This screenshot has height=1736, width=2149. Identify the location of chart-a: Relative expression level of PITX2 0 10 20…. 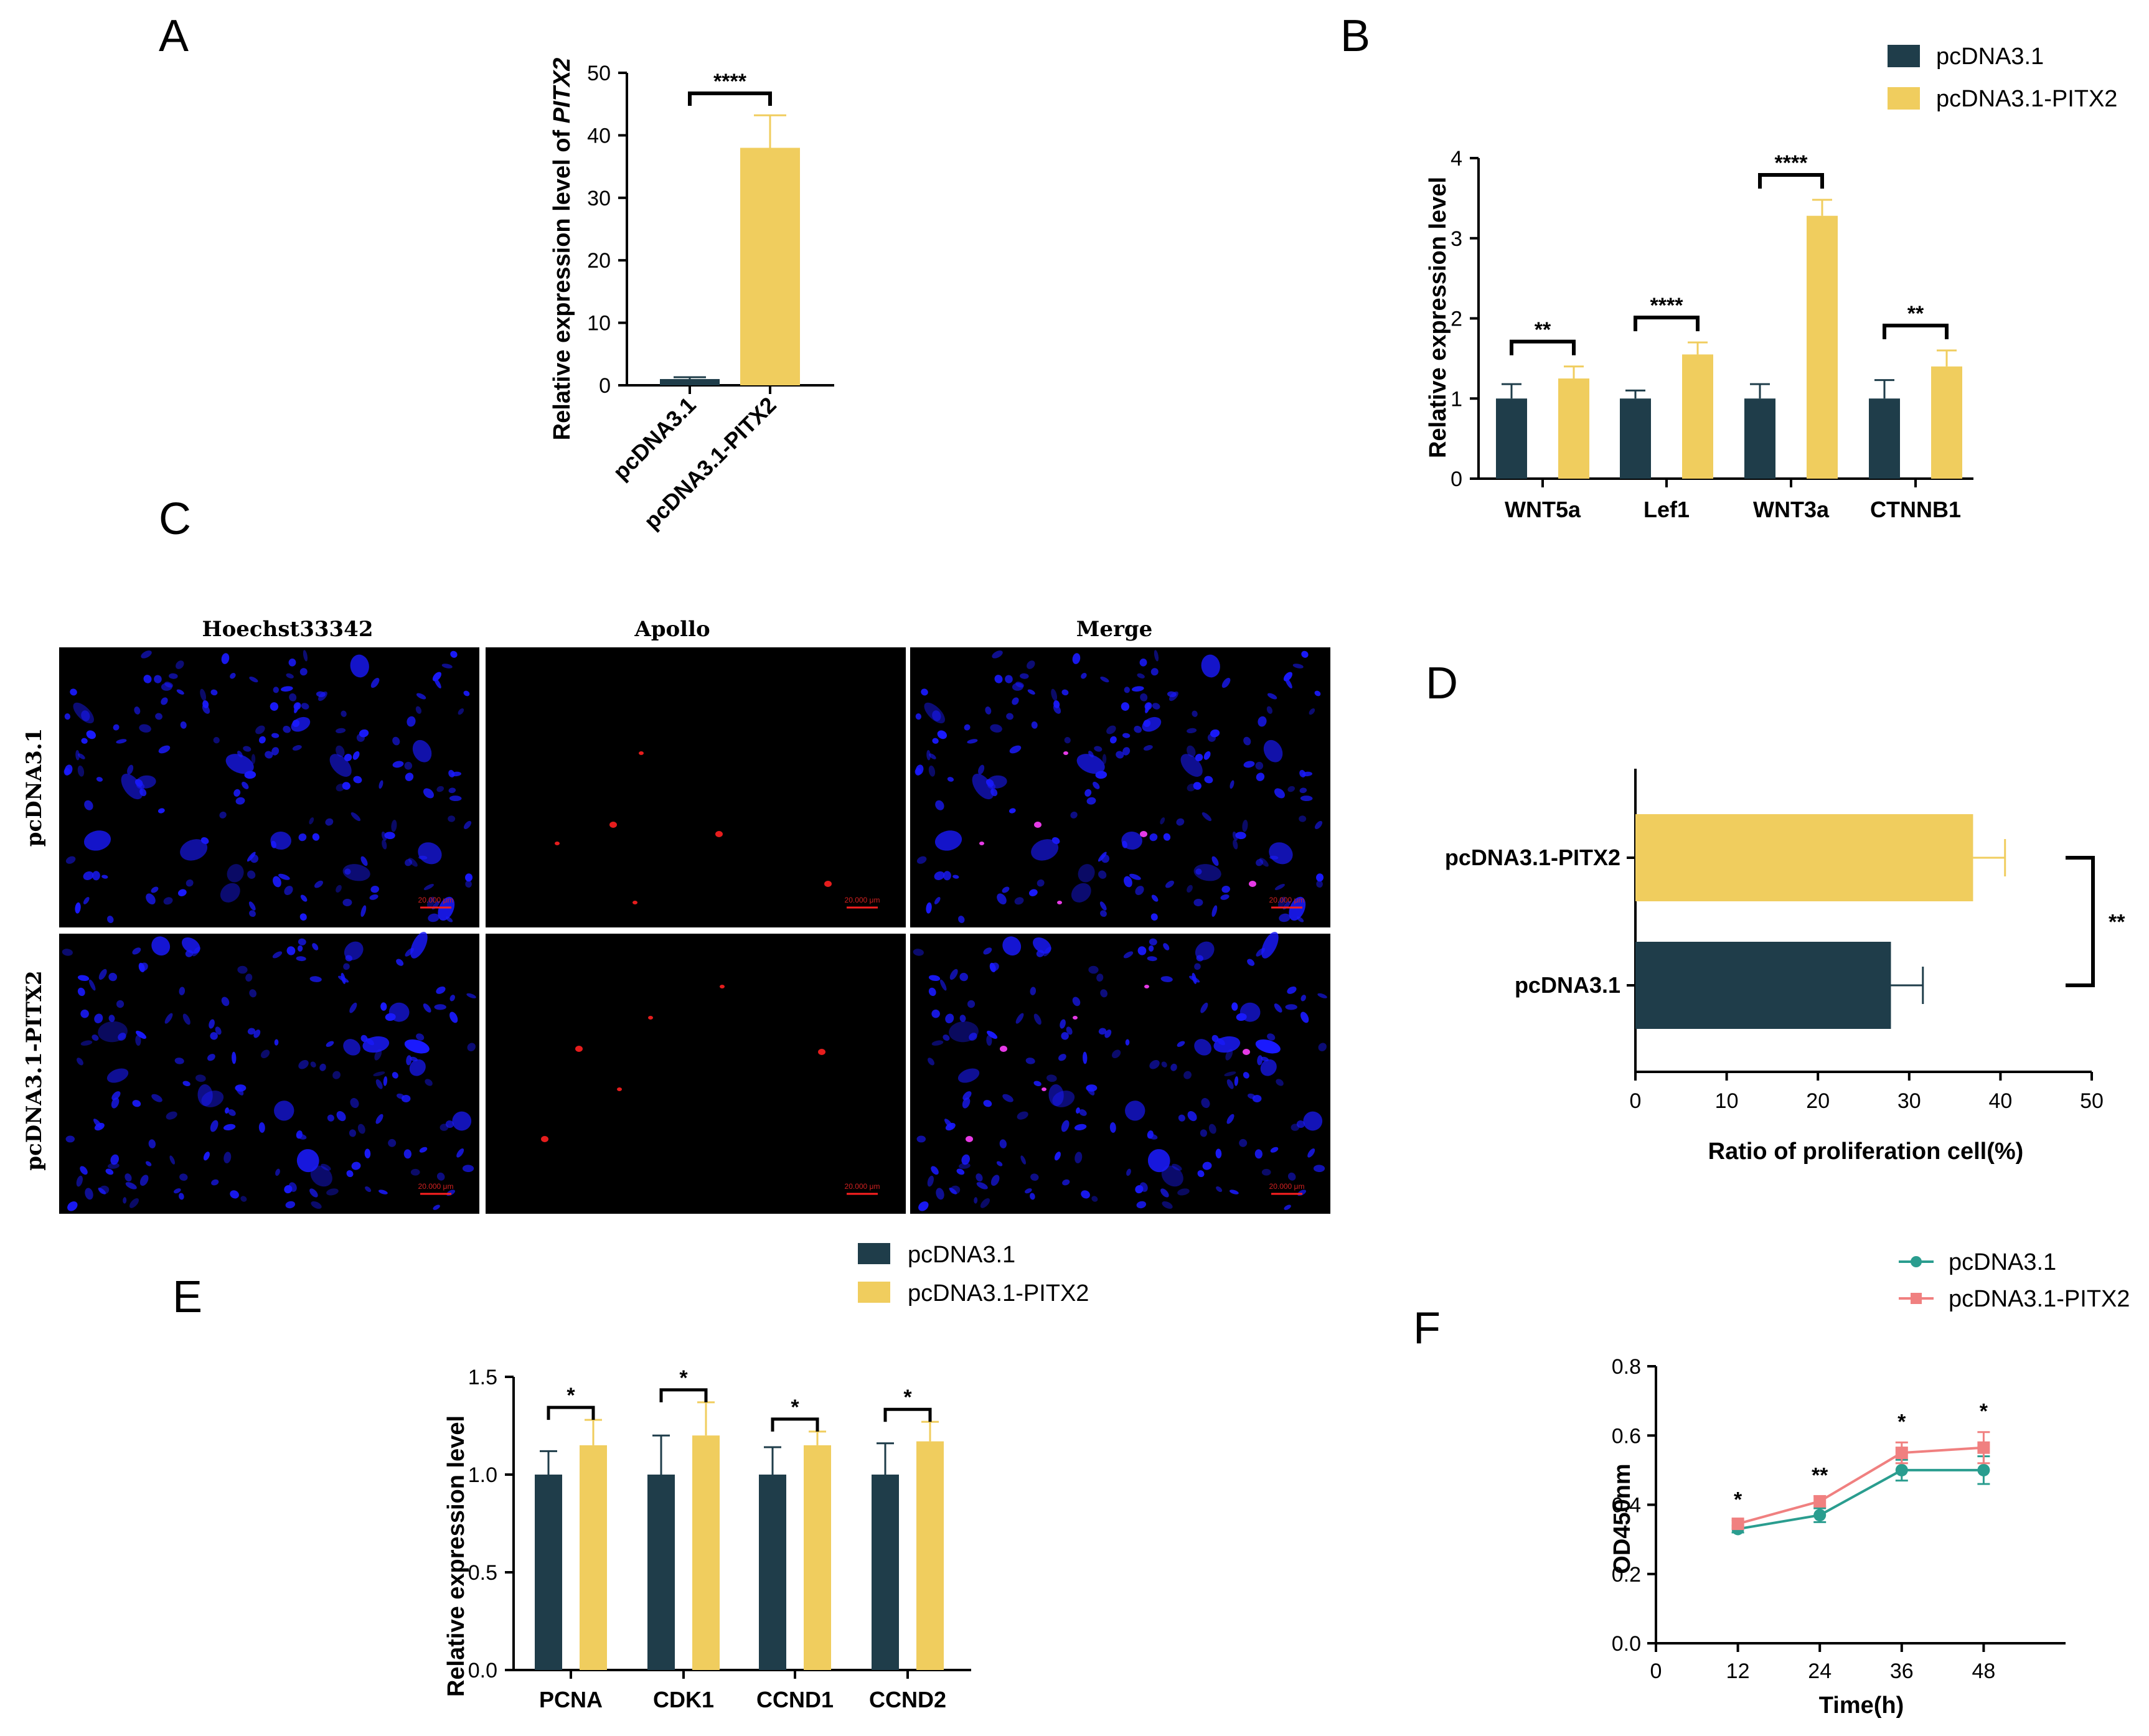
(691, 296).